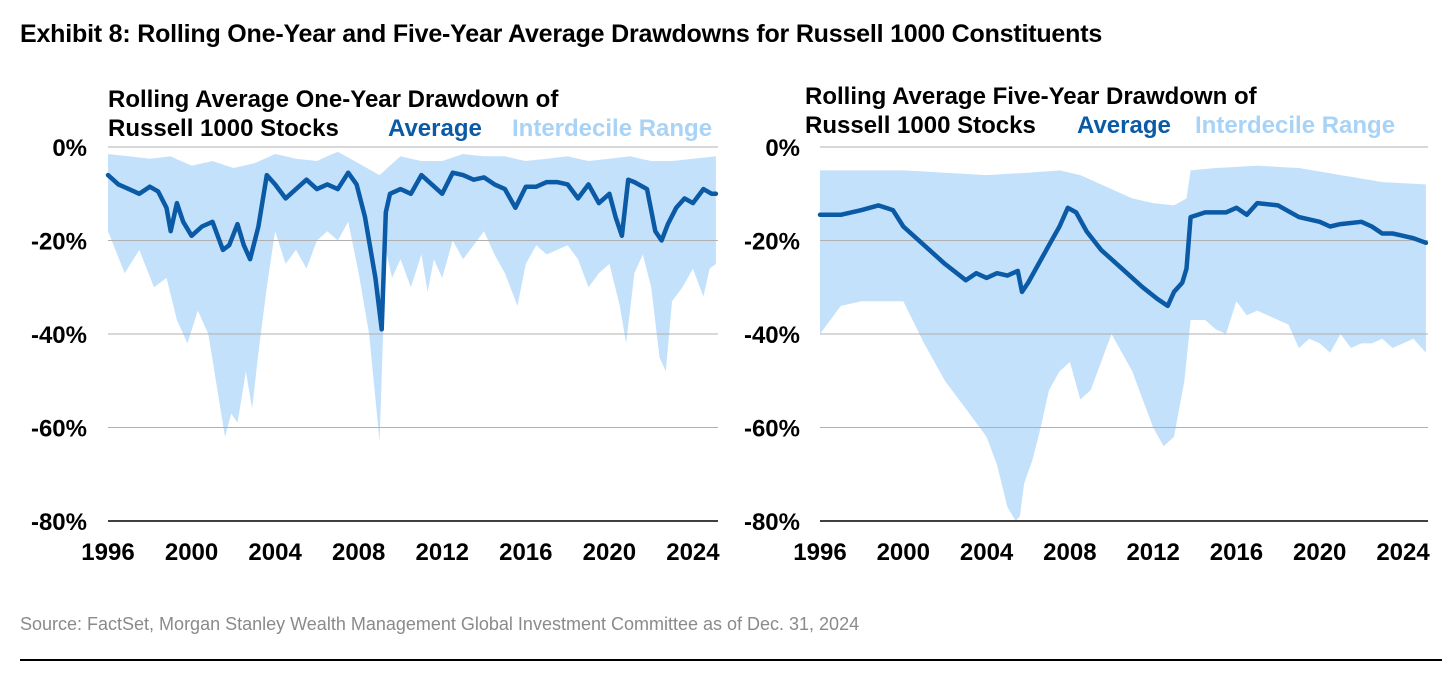 Image resolution: width=1456 pixels, height=677 pixels. Describe the element at coordinates (772, 522) in the screenshot. I see `chart-five-year-ytick-label: -80%` at that location.